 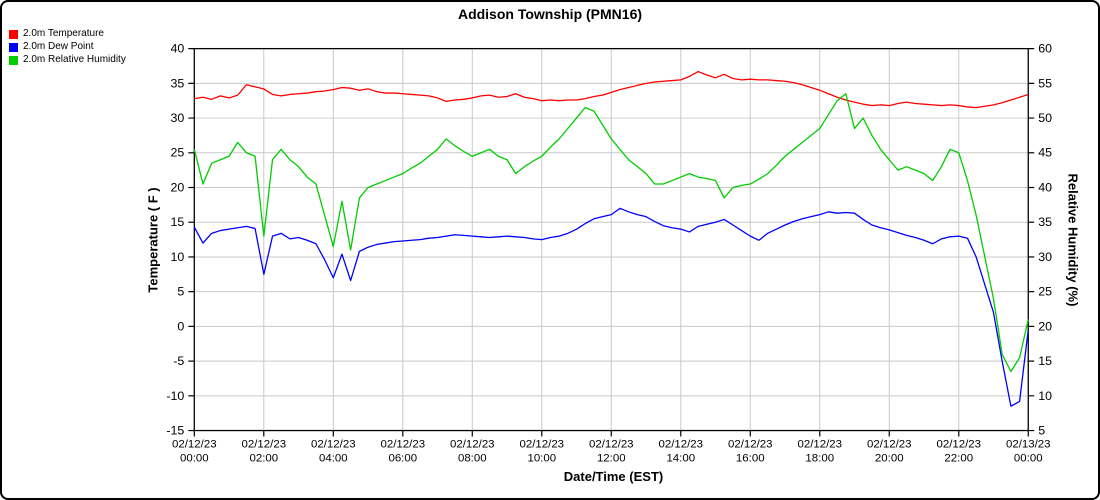 I want to click on x-tick-time: 12:00, so click(x=611, y=458).